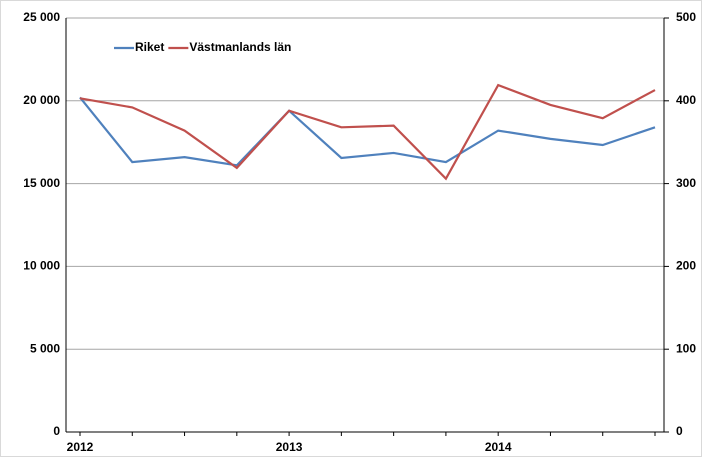  I want to click on legend-label: Västmanlands län, so click(240, 47).